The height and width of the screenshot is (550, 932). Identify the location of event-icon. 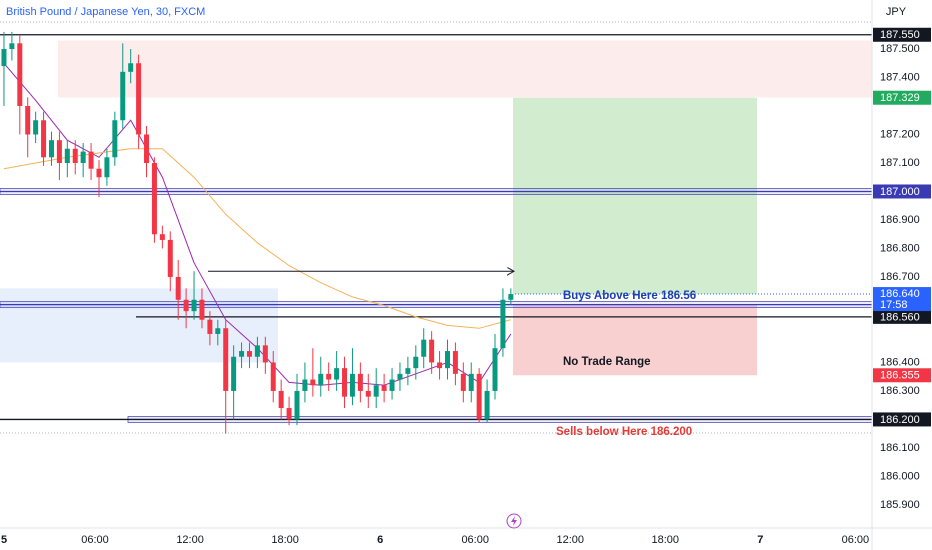
(514, 521).